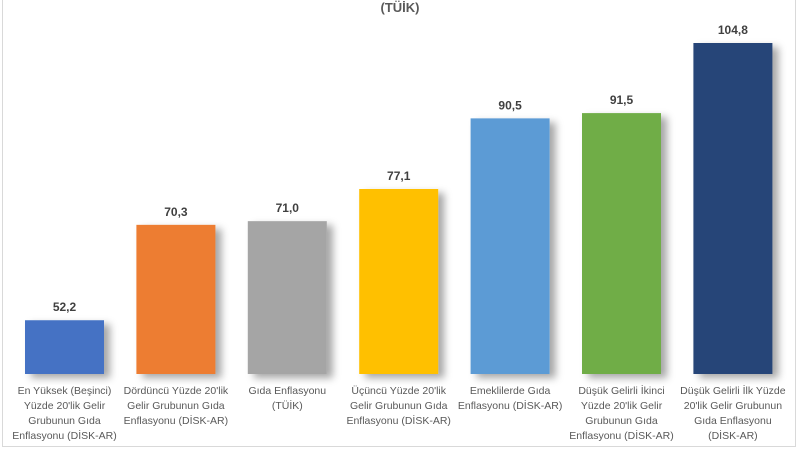  What do you see at coordinates (65, 307) in the screenshot?
I see `data-label: 52,2` at bounding box center [65, 307].